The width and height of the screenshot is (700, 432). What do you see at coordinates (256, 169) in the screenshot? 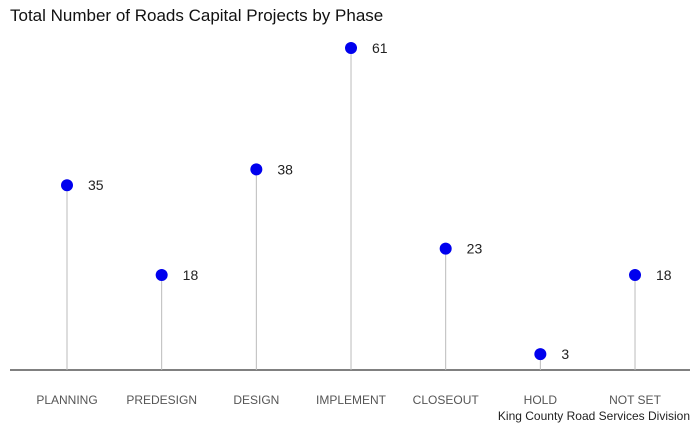
I see `point-design` at bounding box center [256, 169].